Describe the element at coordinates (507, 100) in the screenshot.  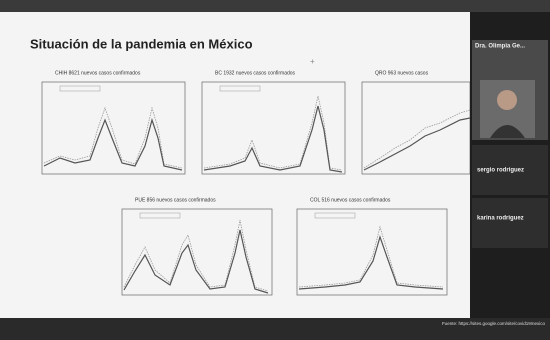
I see `face` at that location.